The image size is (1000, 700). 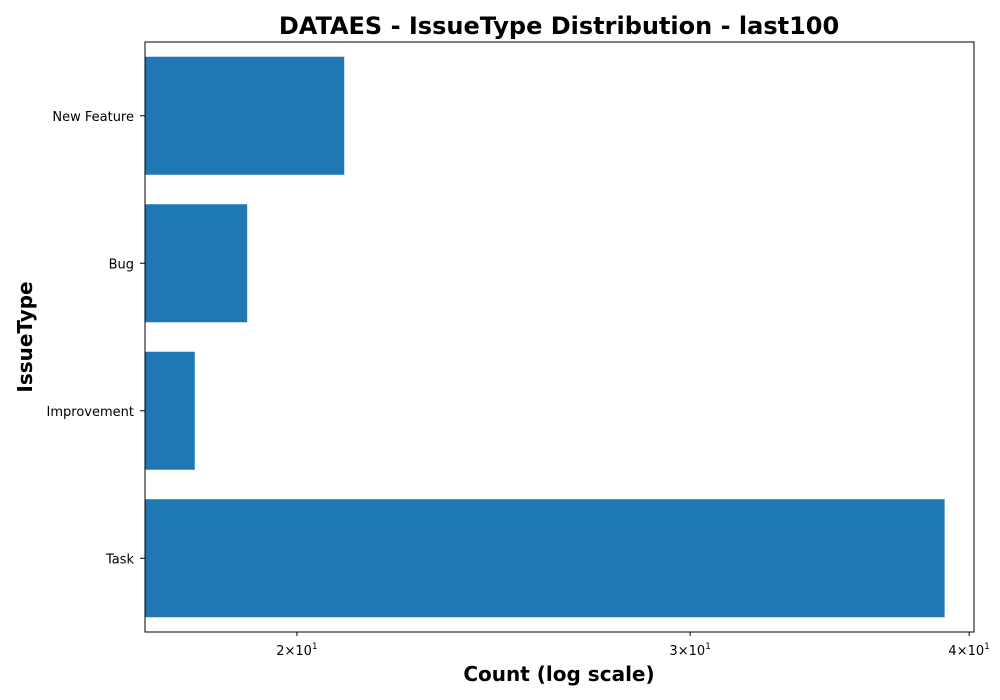 What do you see at coordinates (93, 117) in the screenshot?
I see `y-tick-label: New Feature` at bounding box center [93, 117].